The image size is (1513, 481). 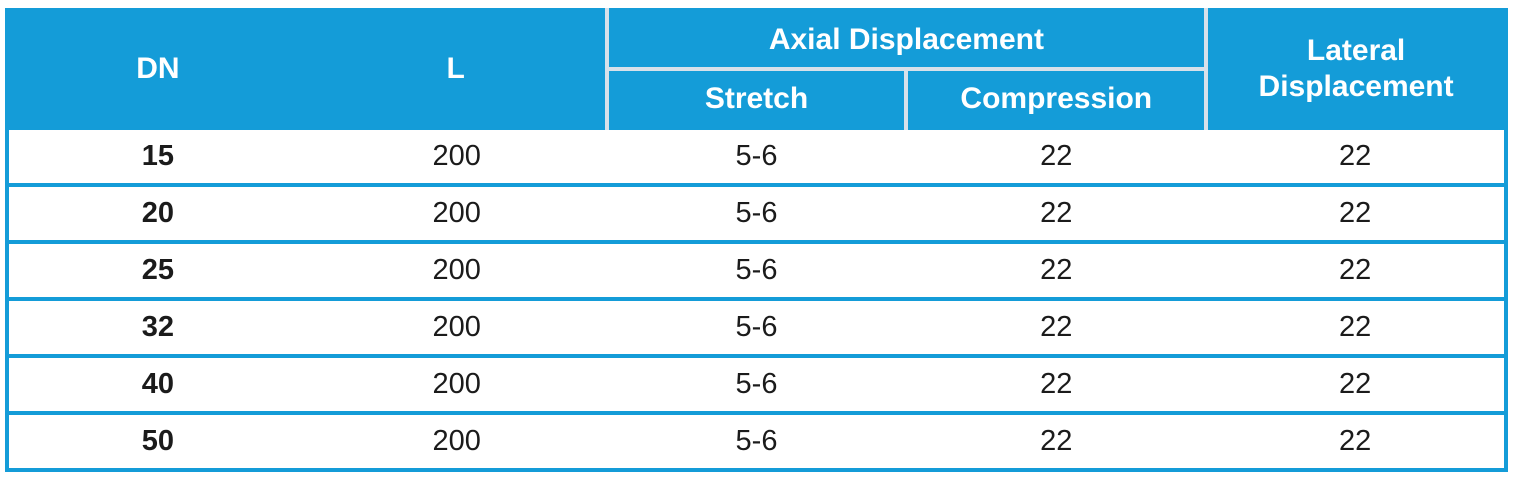 What do you see at coordinates (157, 440) in the screenshot?
I see `cell-dn: 50` at bounding box center [157, 440].